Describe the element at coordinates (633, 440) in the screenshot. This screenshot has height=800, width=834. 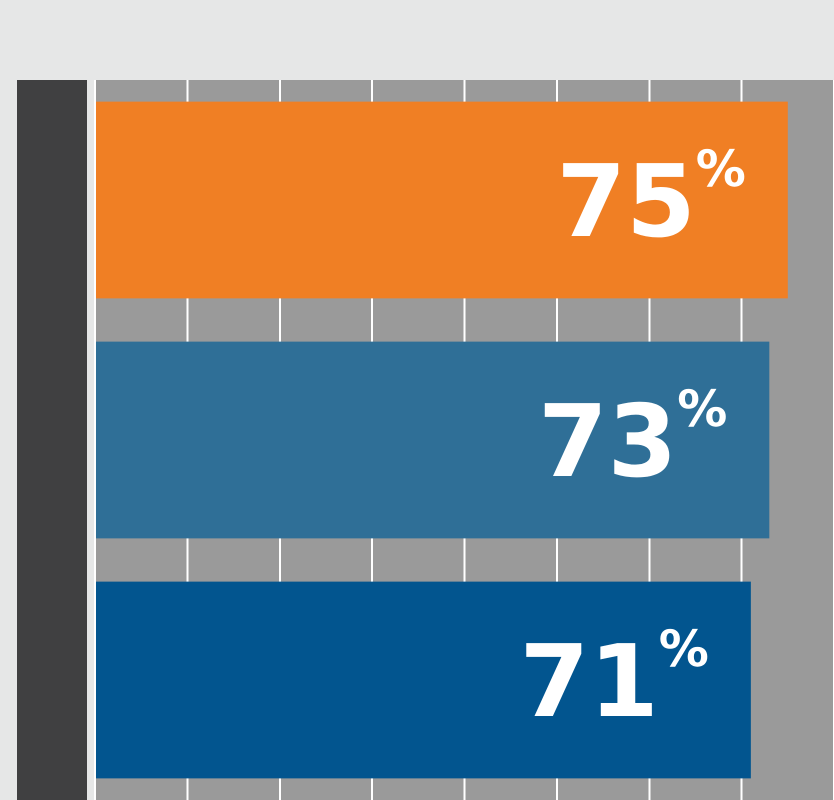
I see `data-label: 73%` at that location.